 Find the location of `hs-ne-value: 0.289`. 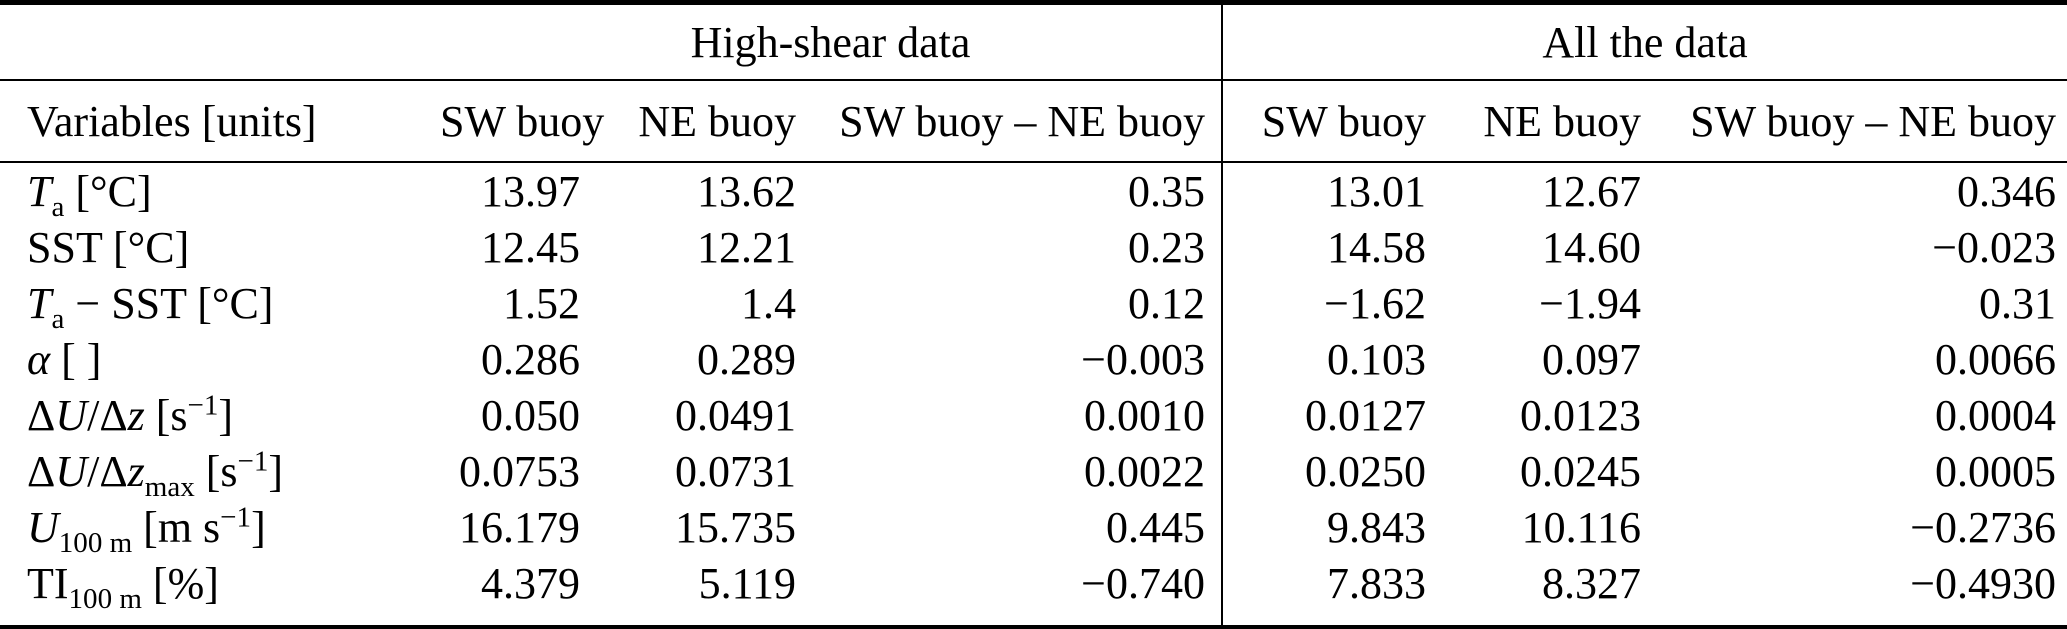

hs-ne-value: 0.289 is located at coordinates (746, 359).